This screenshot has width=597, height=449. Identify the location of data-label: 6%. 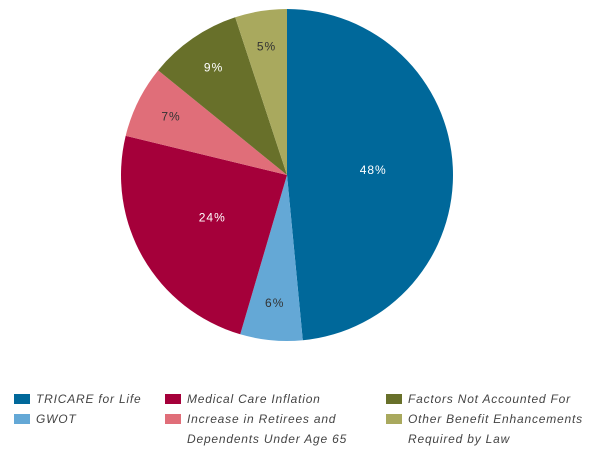
(274, 303).